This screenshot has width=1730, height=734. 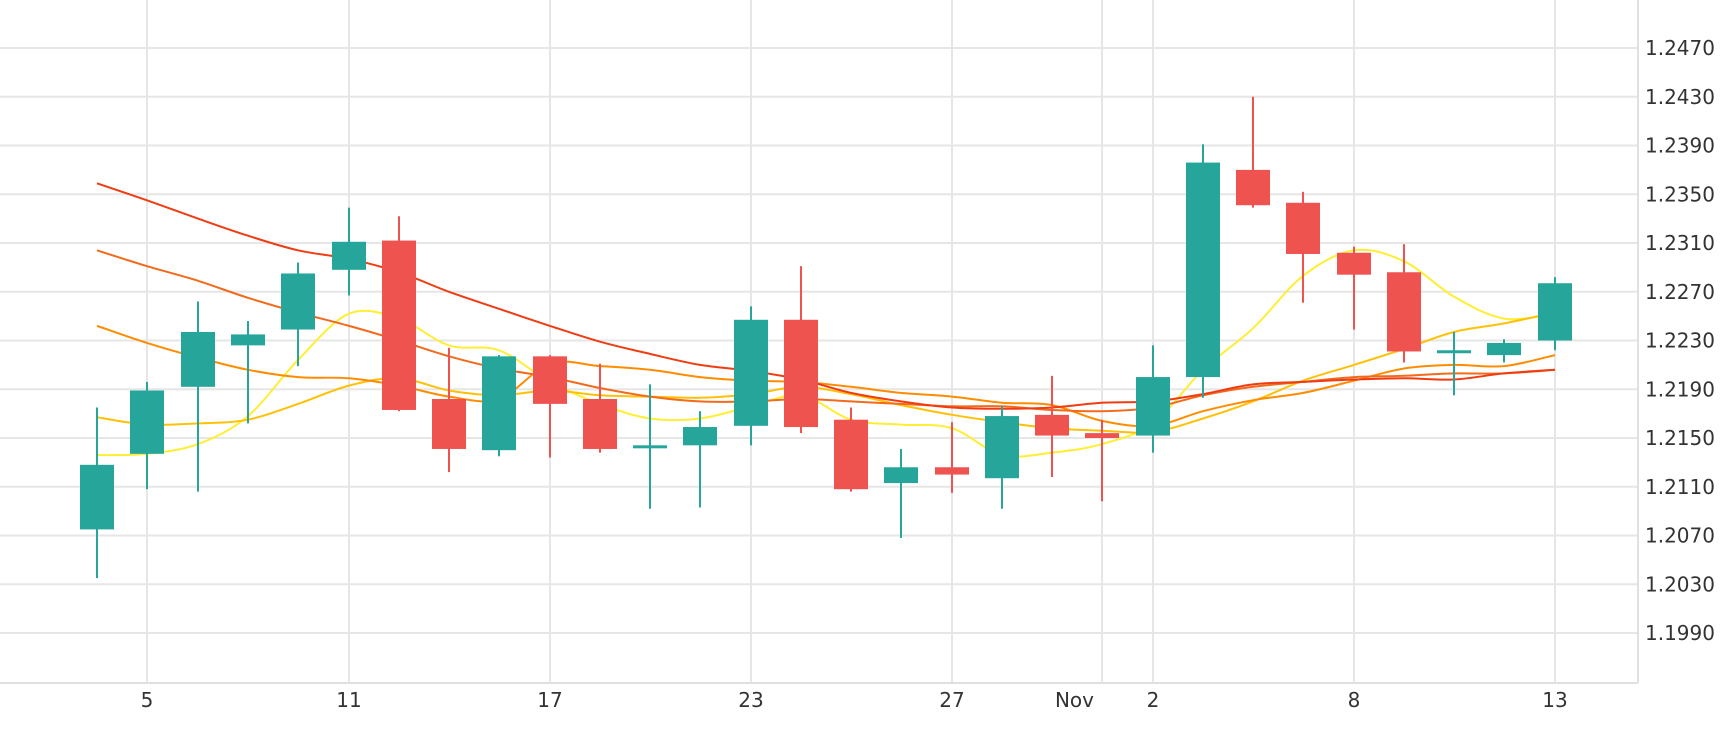 What do you see at coordinates (1074, 700) in the screenshot?
I see `x-tick-label: Nov` at bounding box center [1074, 700].